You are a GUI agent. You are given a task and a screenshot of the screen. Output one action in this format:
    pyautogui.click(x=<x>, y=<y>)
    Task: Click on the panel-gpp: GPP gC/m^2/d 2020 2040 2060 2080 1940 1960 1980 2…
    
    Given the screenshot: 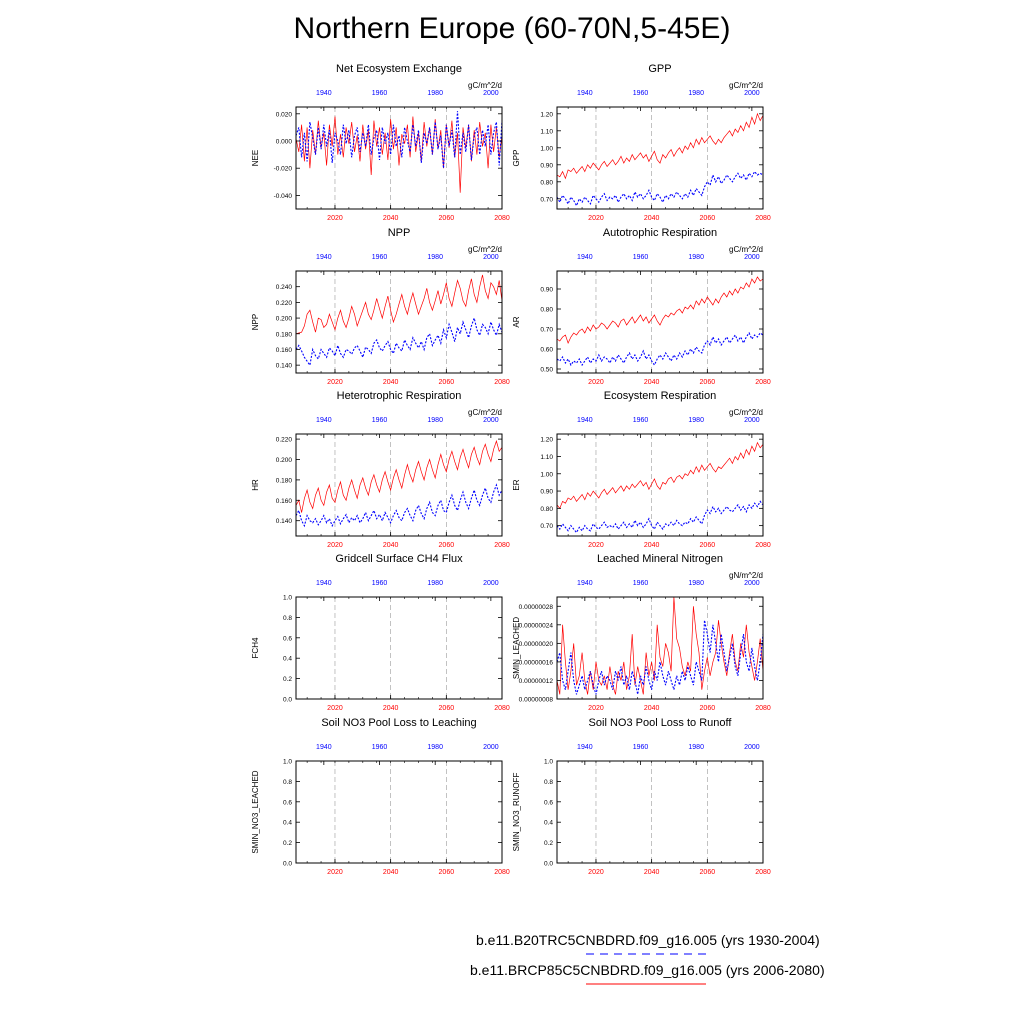 What is the action you would take?
    pyautogui.click(x=641, y=142)
    